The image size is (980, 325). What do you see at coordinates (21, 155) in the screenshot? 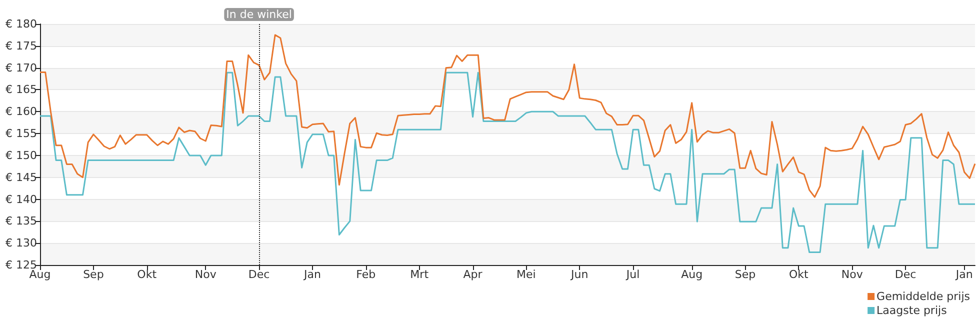
I see `y-tick-label: € 150` at bounding box center [21, 155].